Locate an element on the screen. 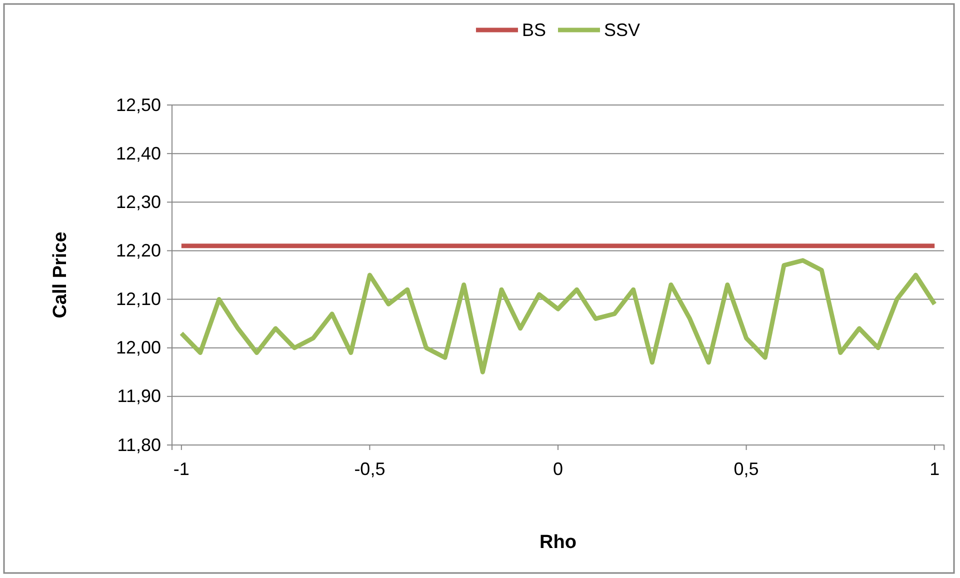 This screenshot has width=960, height=578. y-tick-label: 12,10 is located at coordinates (138, 299).